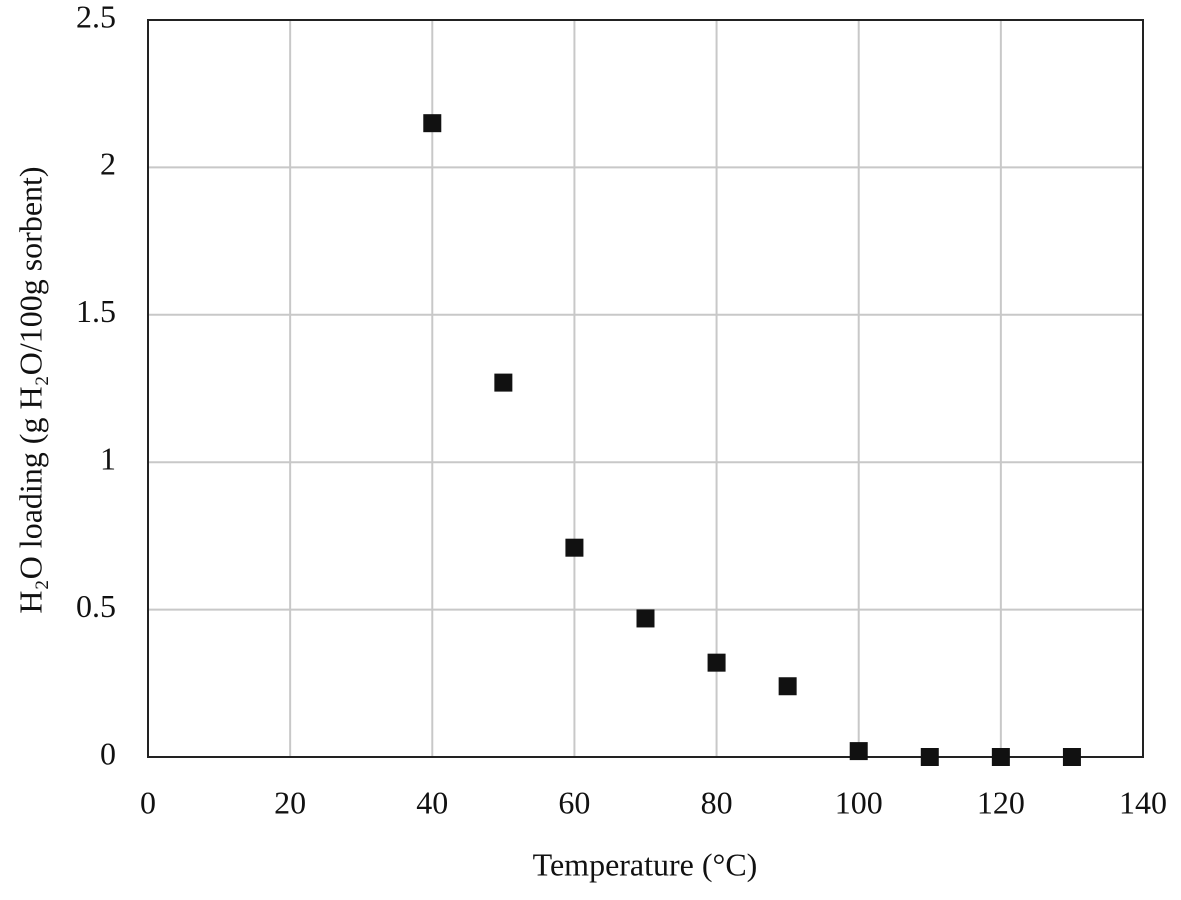 This screenshot has width=1181, height=900. I want to click on x-axis-label: Temperature (°C), so click(645, 864).